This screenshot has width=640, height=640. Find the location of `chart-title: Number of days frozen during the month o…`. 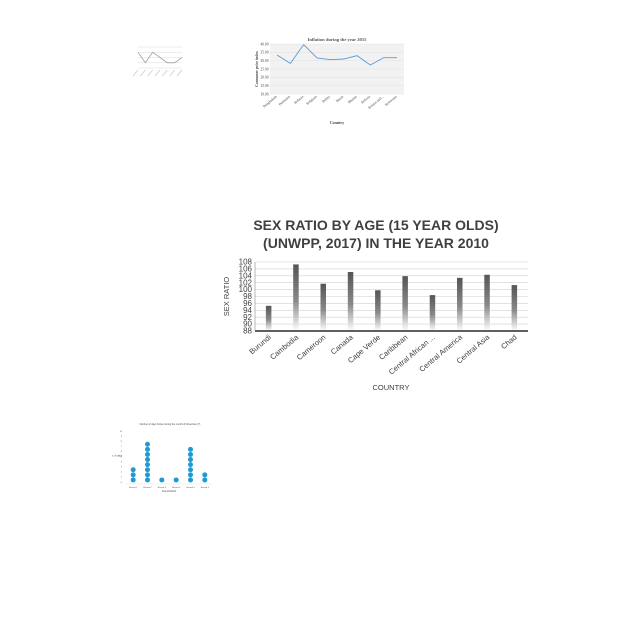

chart-title: Number of days frozen during the month o… is located at coordinates (170, 424).